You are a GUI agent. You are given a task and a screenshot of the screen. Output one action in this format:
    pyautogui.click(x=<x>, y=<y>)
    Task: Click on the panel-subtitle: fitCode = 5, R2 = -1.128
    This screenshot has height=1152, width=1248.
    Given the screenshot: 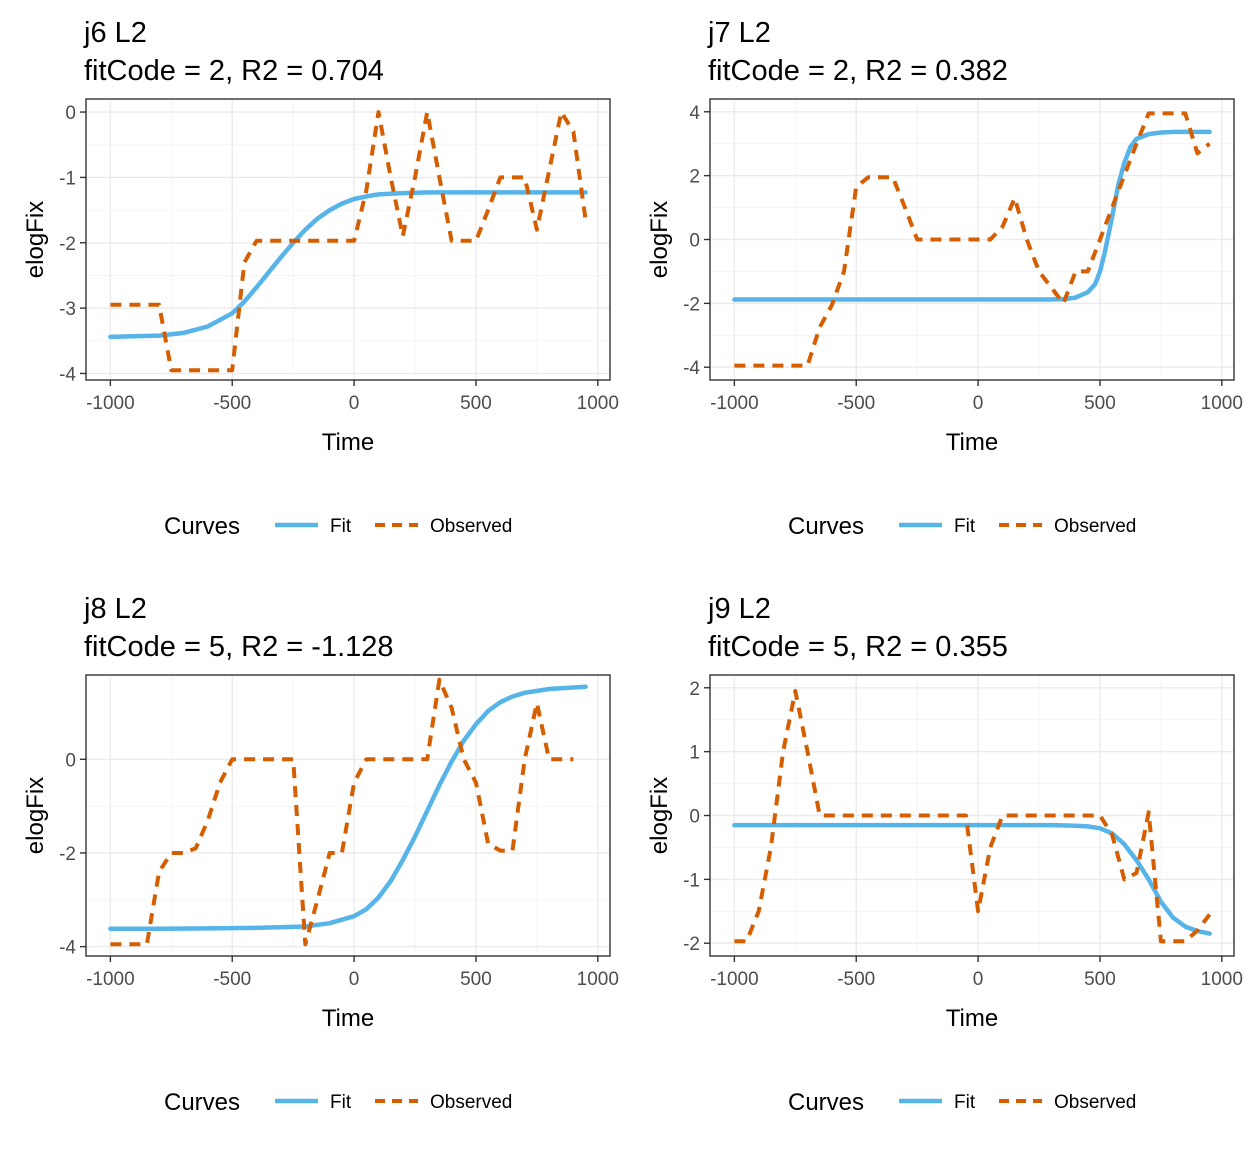 What is the action you would take?
    pyautogui.click(x=239, y=647)
    